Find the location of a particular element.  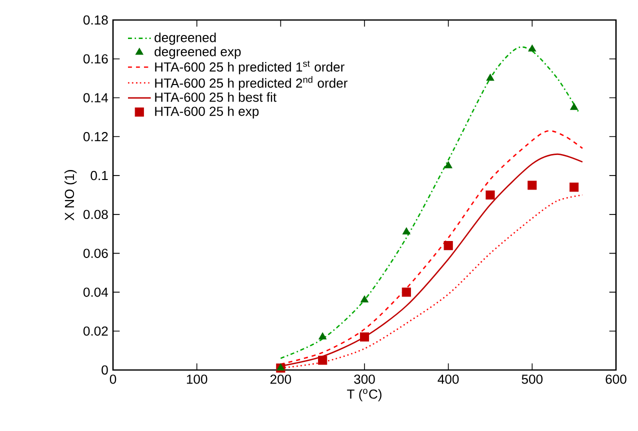

legend-label: HTA-600 25 h predicted 2$^{nd}$ order is located at coordinates (251, 83).